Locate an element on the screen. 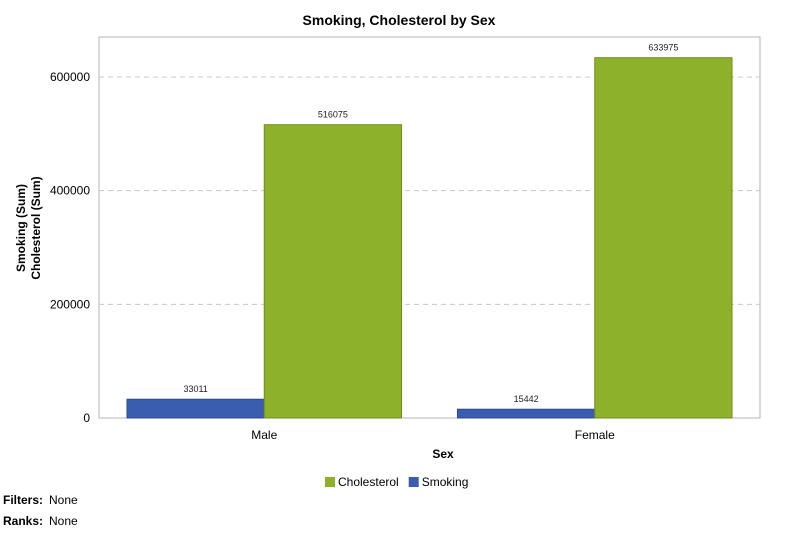 Image resolution: width=798 pixels, height=533 pixels. legend-label-smoking: Smoking is located at coordinates (445, 482).